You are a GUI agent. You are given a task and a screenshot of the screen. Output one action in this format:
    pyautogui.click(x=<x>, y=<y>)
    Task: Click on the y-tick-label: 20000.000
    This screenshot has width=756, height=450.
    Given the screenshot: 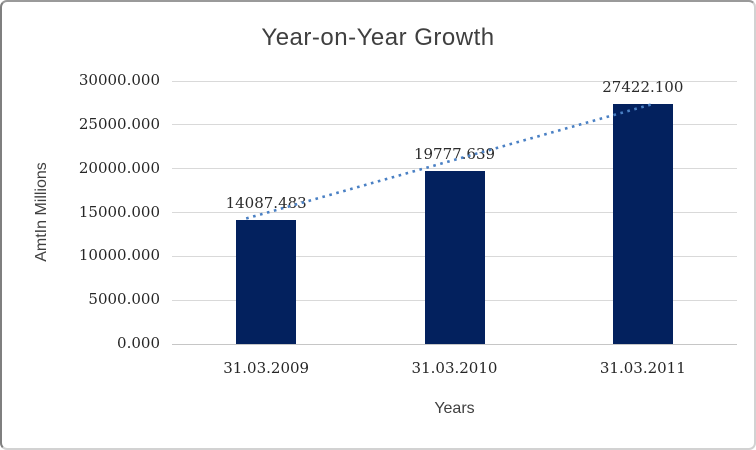 What is the action you would take?
    pyautogui.click(x=119, y=167)
    